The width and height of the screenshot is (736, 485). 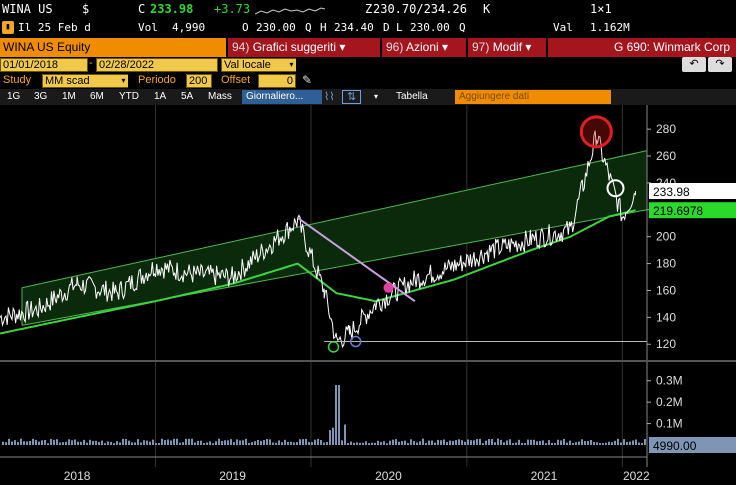 What do you see at coordinates (113, 47) in the screenshot?
I see `security-field: WINA US Equity` at bounding box center [113, 47].